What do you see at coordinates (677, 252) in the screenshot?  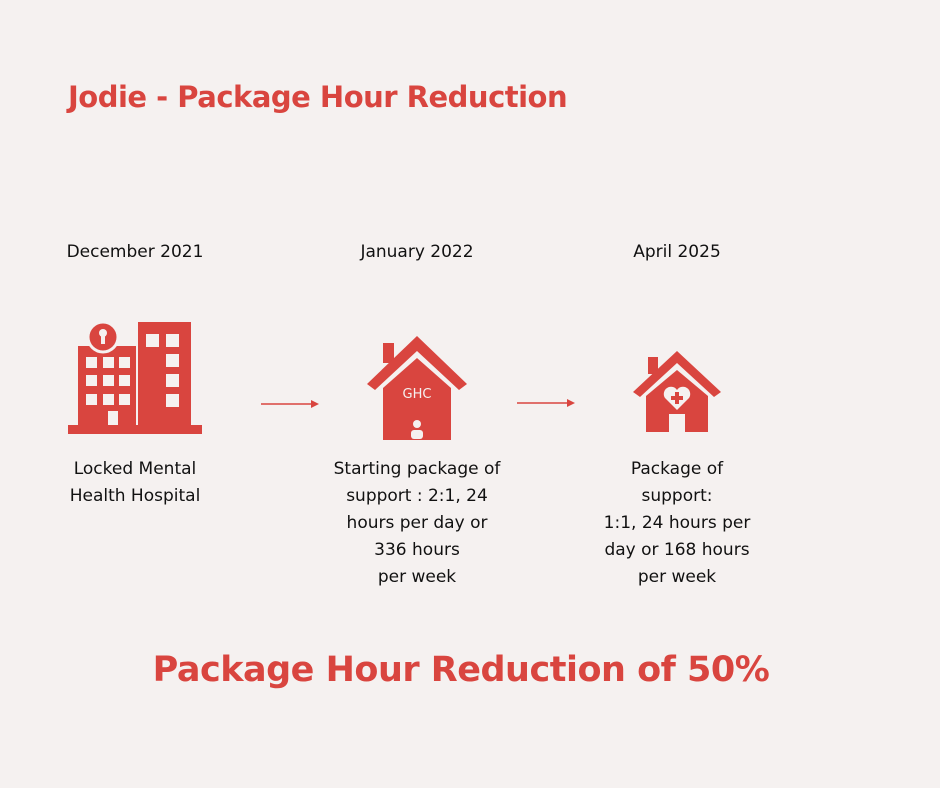 I see `stage-date: April 2025` at bounding box center [677, 252].